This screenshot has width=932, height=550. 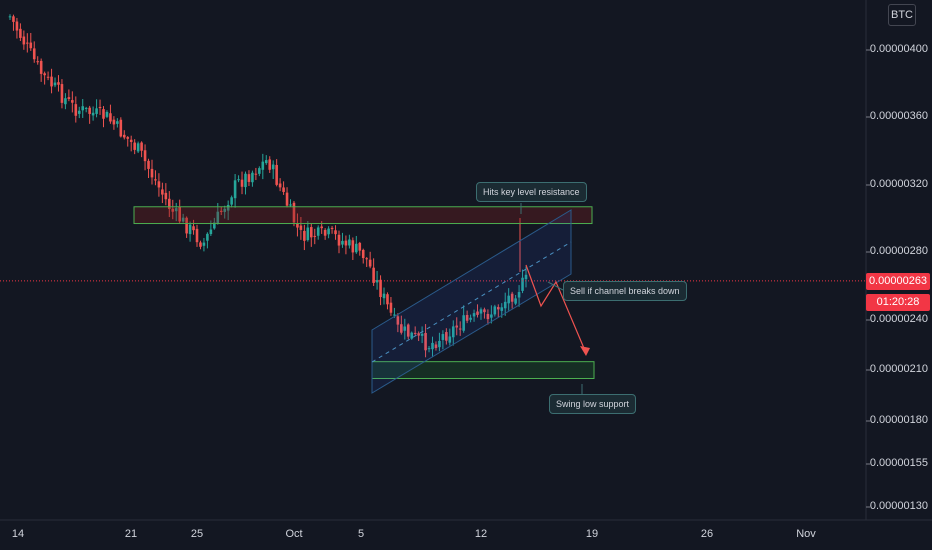 I want to click on y-tick-label: 0.00000210, so click(x=898, y=369).